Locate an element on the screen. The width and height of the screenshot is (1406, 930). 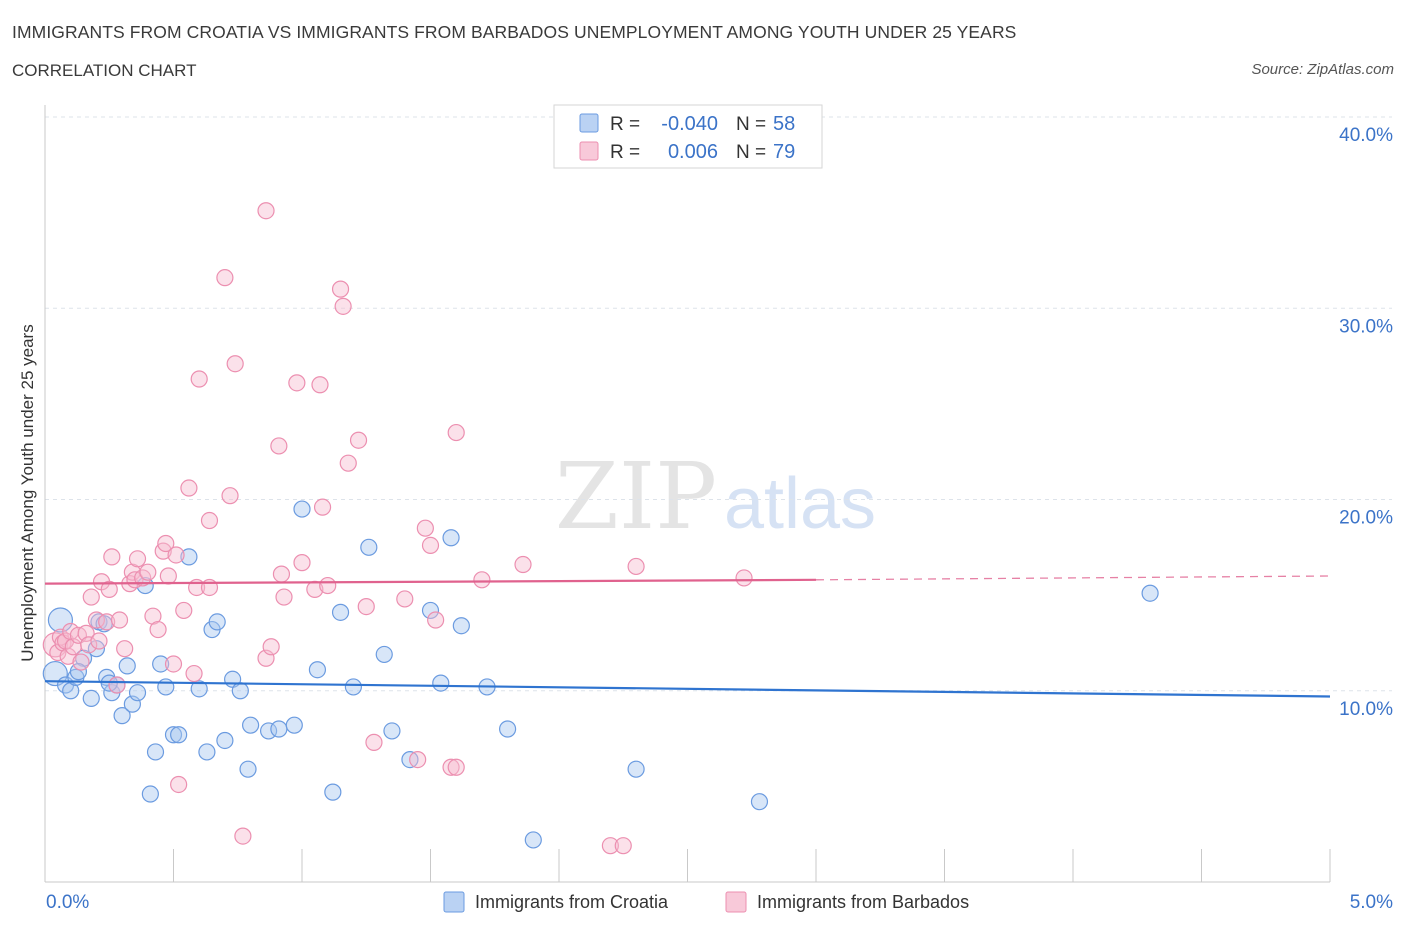
source-label: Source: ZipAtlas.com is located at coordinates (1322, 69).